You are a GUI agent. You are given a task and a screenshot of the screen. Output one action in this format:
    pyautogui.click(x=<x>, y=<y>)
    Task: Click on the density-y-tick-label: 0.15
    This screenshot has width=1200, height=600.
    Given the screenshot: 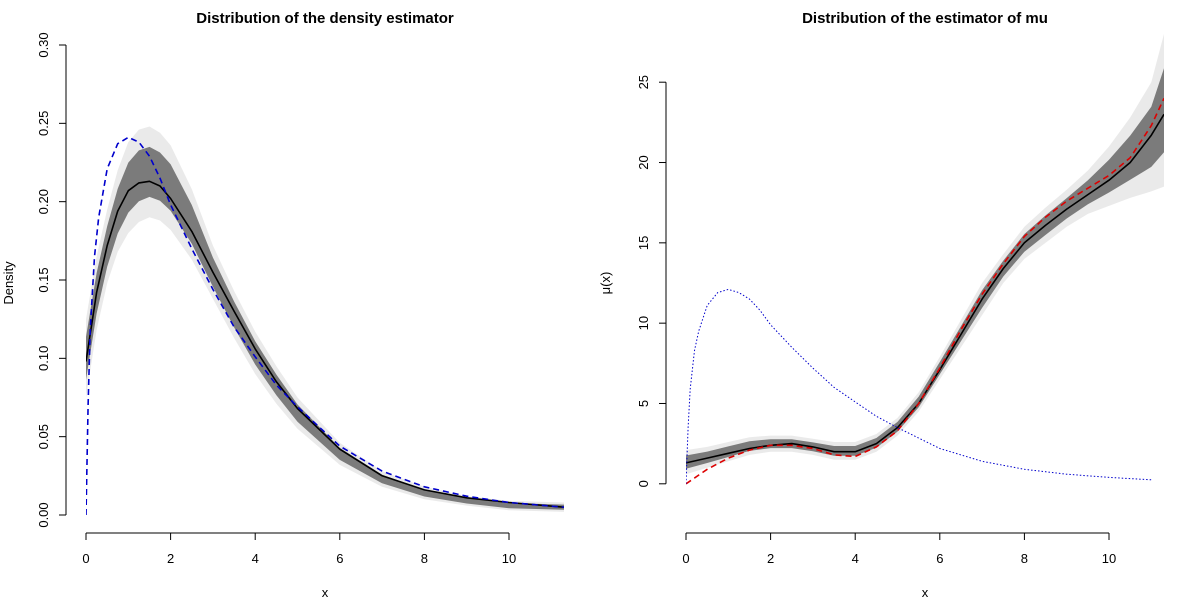 What is the action you would take?
    pyautogui.click(x=43, y=279)
    